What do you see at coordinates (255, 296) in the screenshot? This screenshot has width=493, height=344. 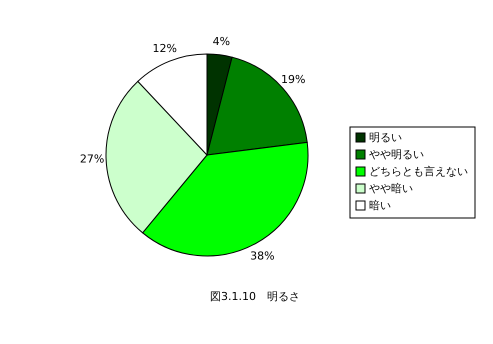 I see `text: 図3.1.10 明るさ` at bounding box center [255, 296].